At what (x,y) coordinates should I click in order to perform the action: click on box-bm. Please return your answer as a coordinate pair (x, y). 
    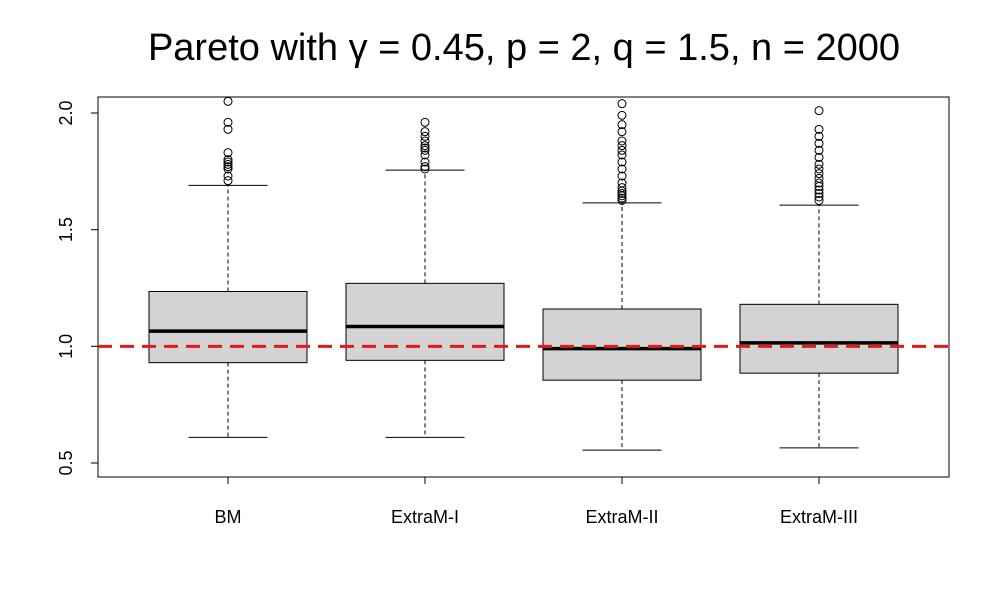
    Looking at the image, I should click on (228, 267).